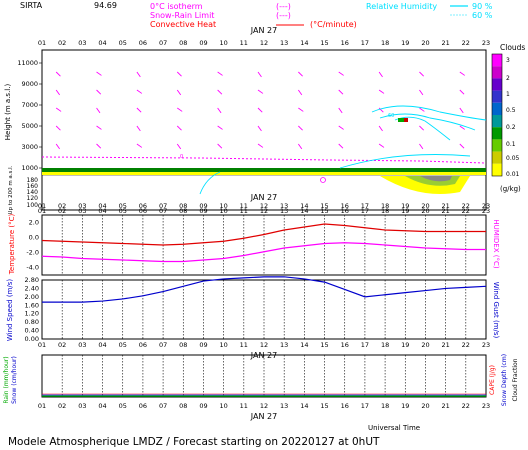  I want to click on upper-hour-top-07: 07, so click(163, 43).